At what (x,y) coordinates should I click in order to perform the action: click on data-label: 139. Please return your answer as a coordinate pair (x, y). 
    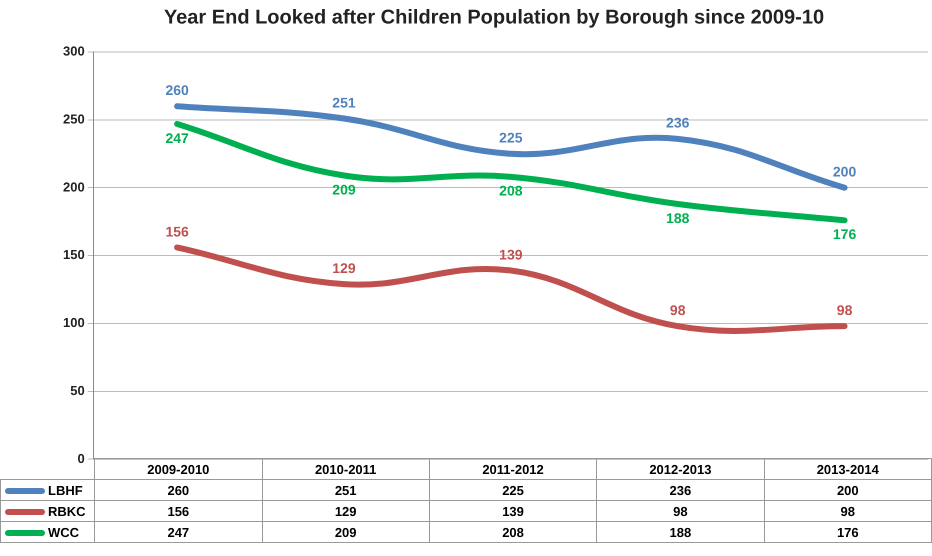
    Looking at the image, I should click on (511, 254).